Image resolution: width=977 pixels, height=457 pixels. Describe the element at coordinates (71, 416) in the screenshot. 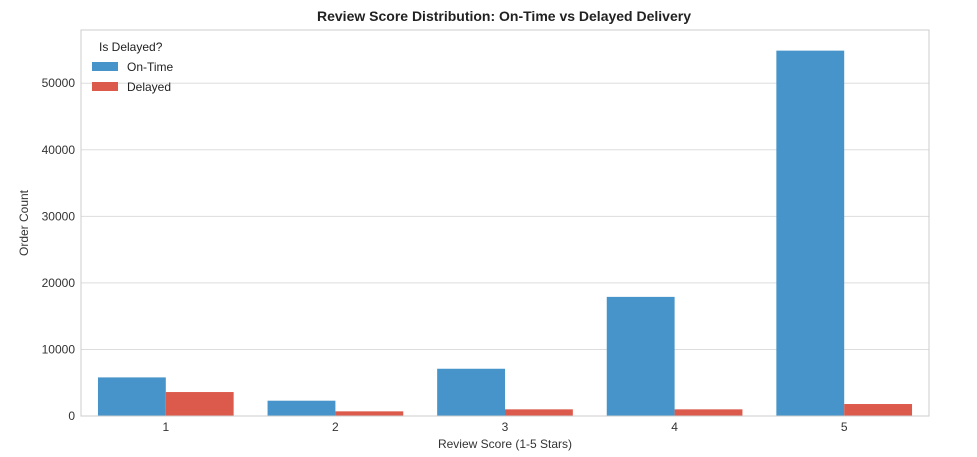

I see `y-tick-label: 0` at that location.